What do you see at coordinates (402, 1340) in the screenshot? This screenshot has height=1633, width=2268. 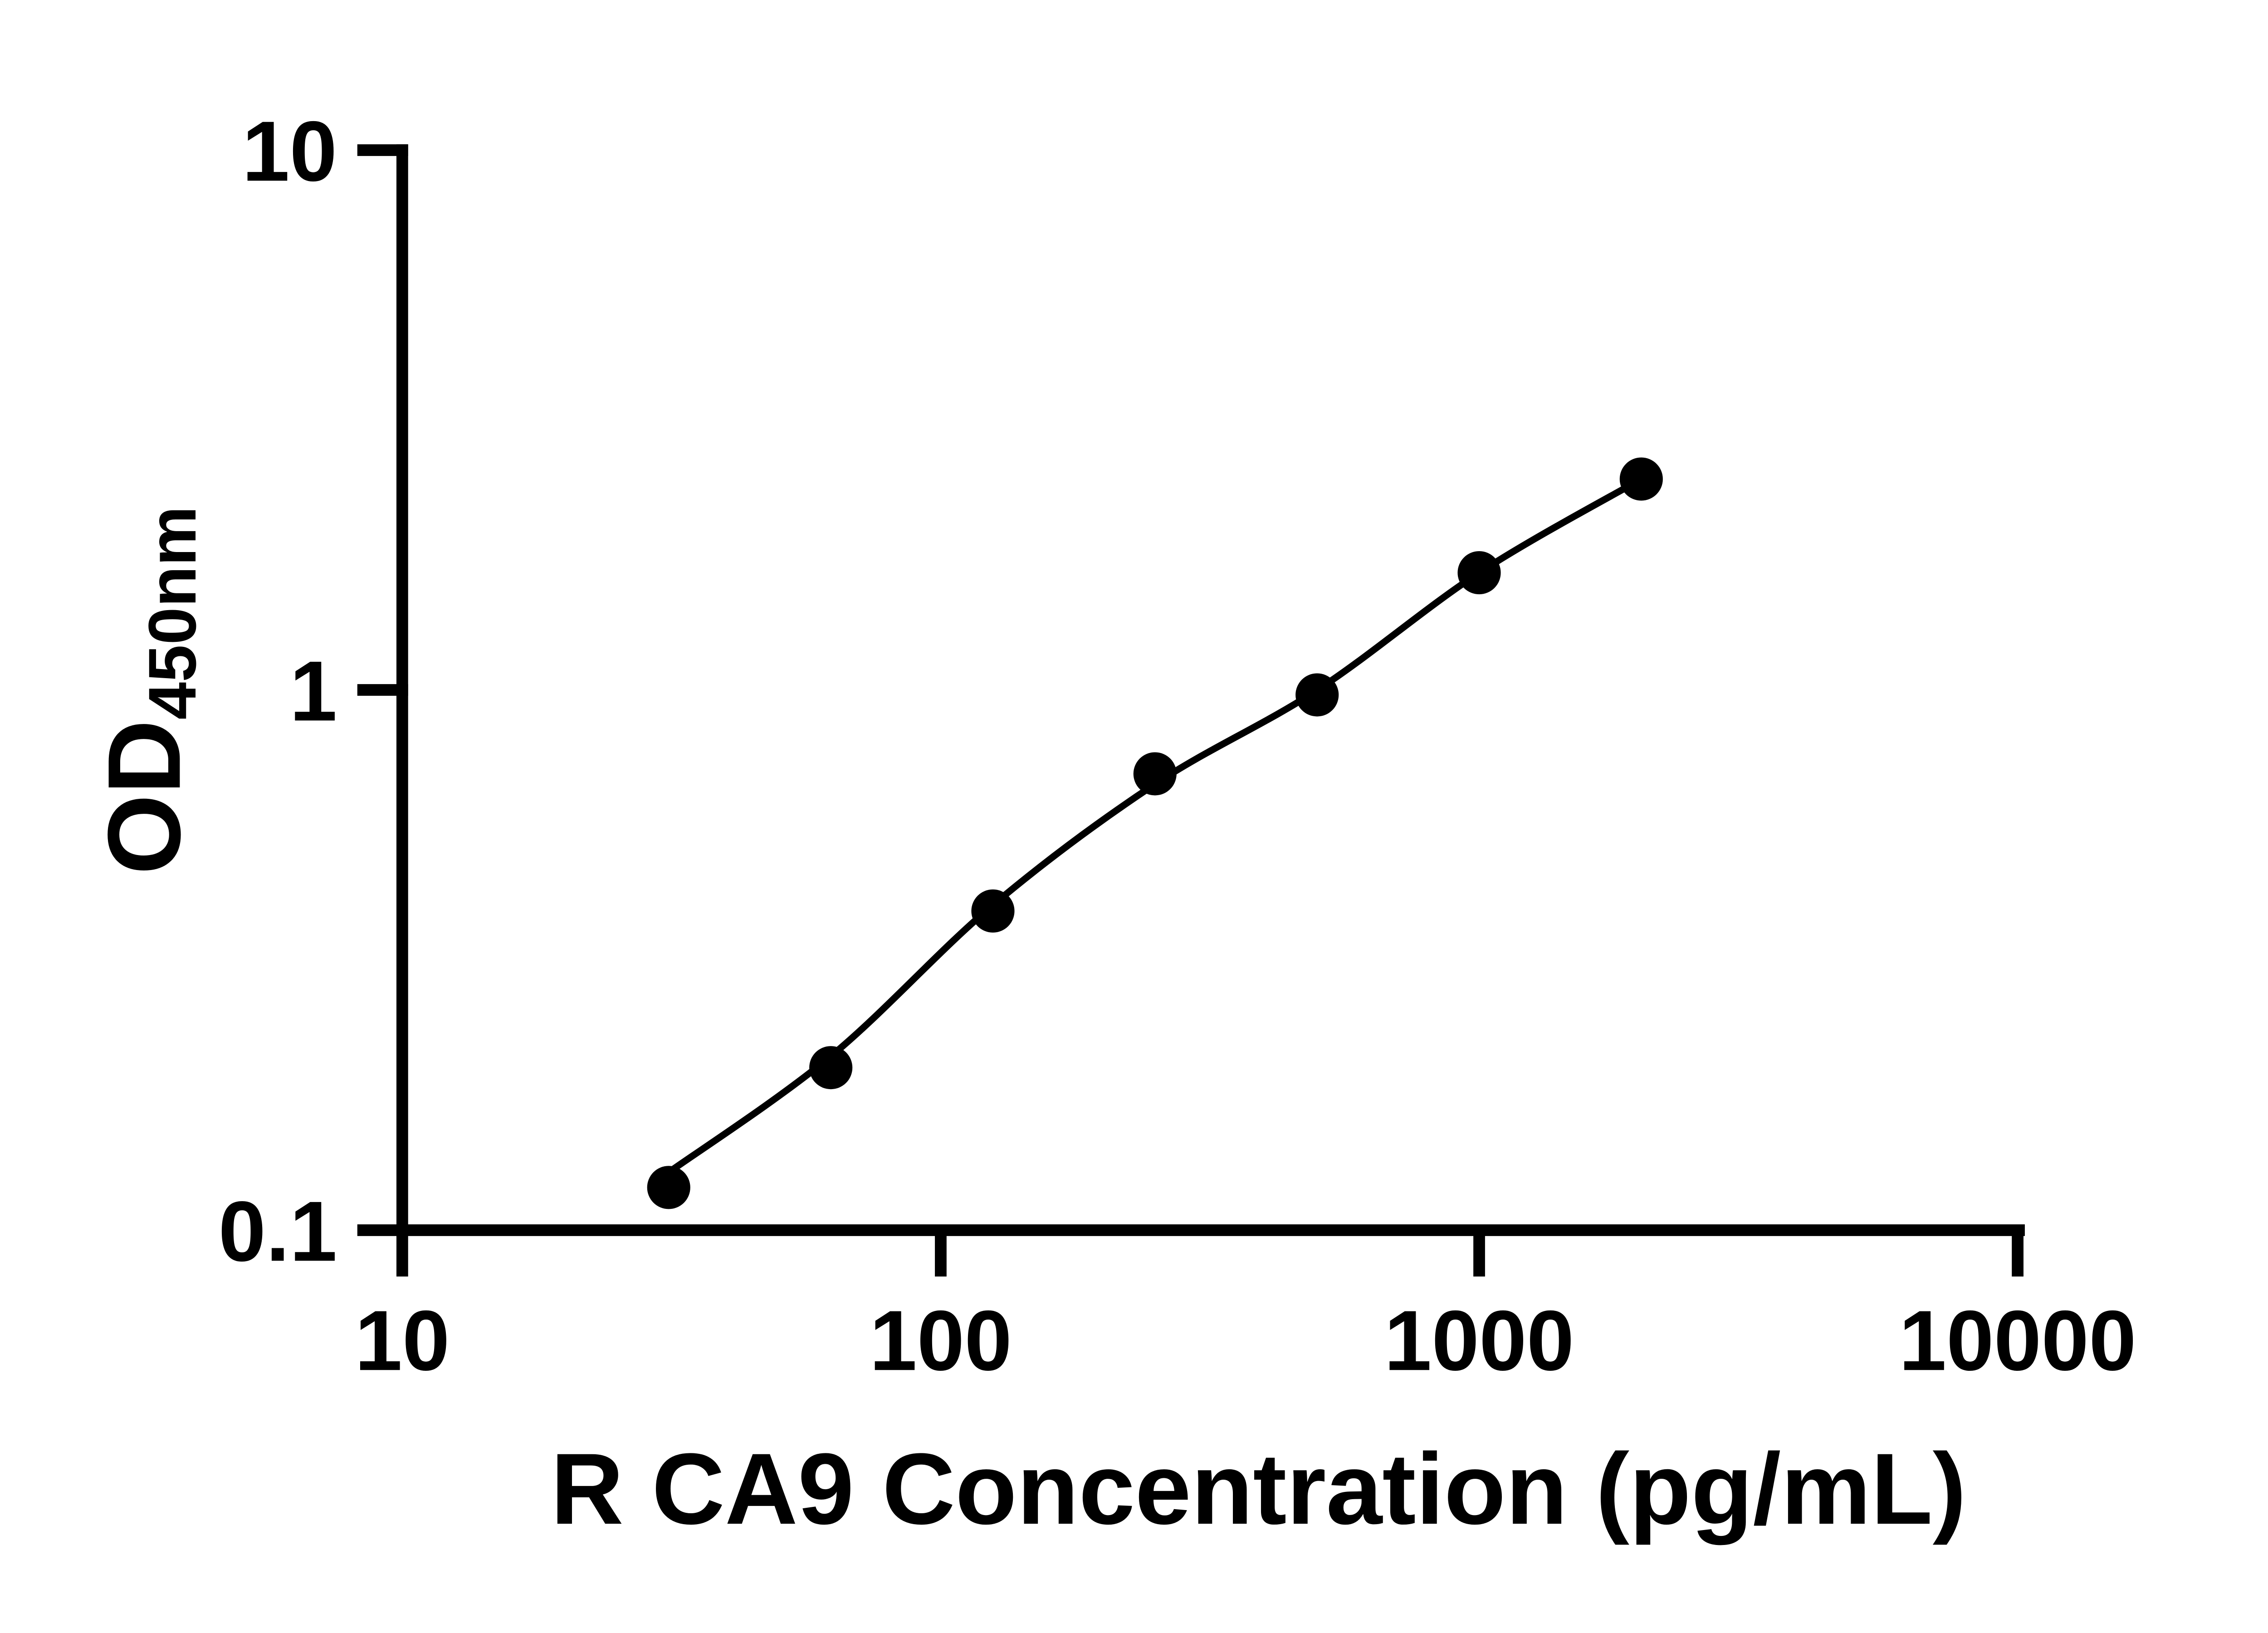 I see `x-tick-label-10: 10` at bounding box center [402, 1340].